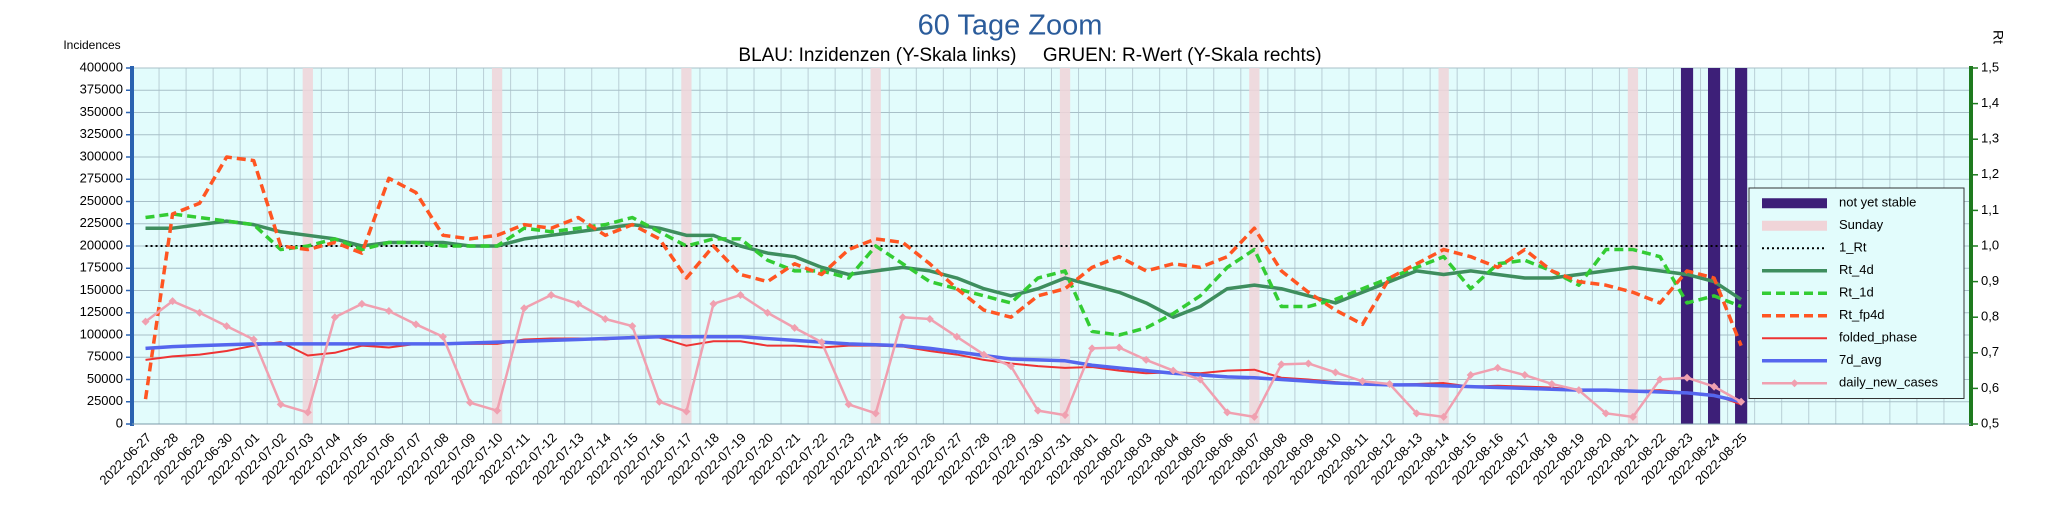 The height and width of the screenshot is (527, 2048). I want to click on legend-marker, so click(1794, 383).